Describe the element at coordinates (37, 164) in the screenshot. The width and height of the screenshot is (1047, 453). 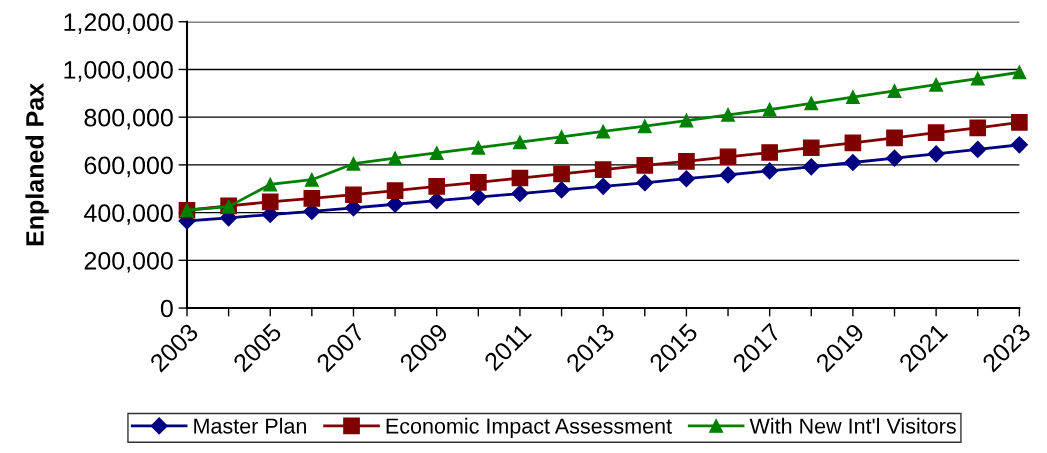
I see `y-axis-title: Enplaned Pax` at that location.